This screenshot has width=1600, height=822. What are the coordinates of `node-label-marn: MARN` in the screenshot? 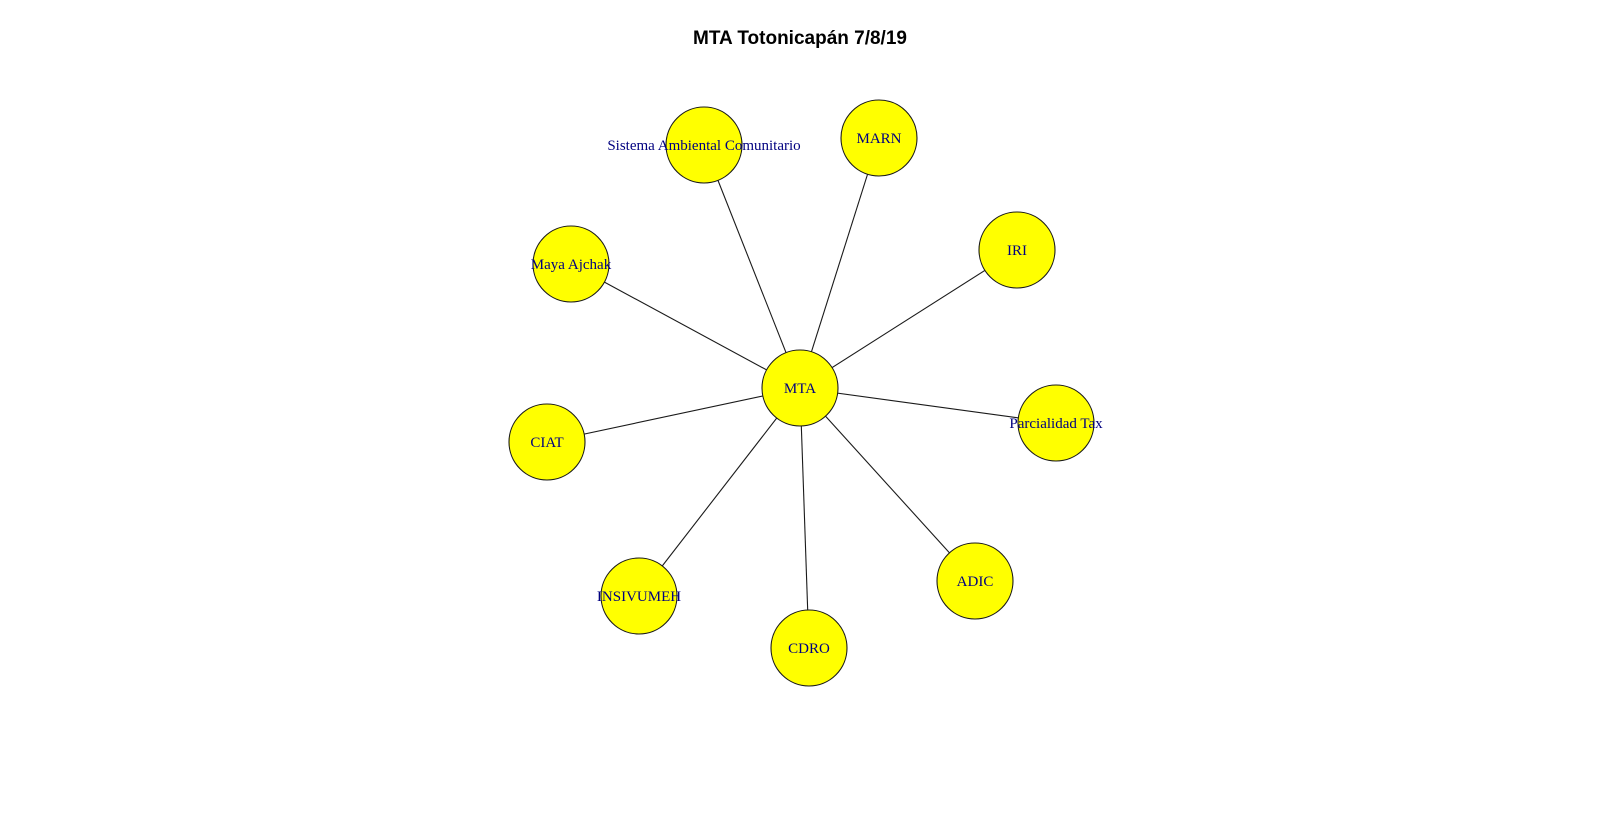 It's located at (878, 139).